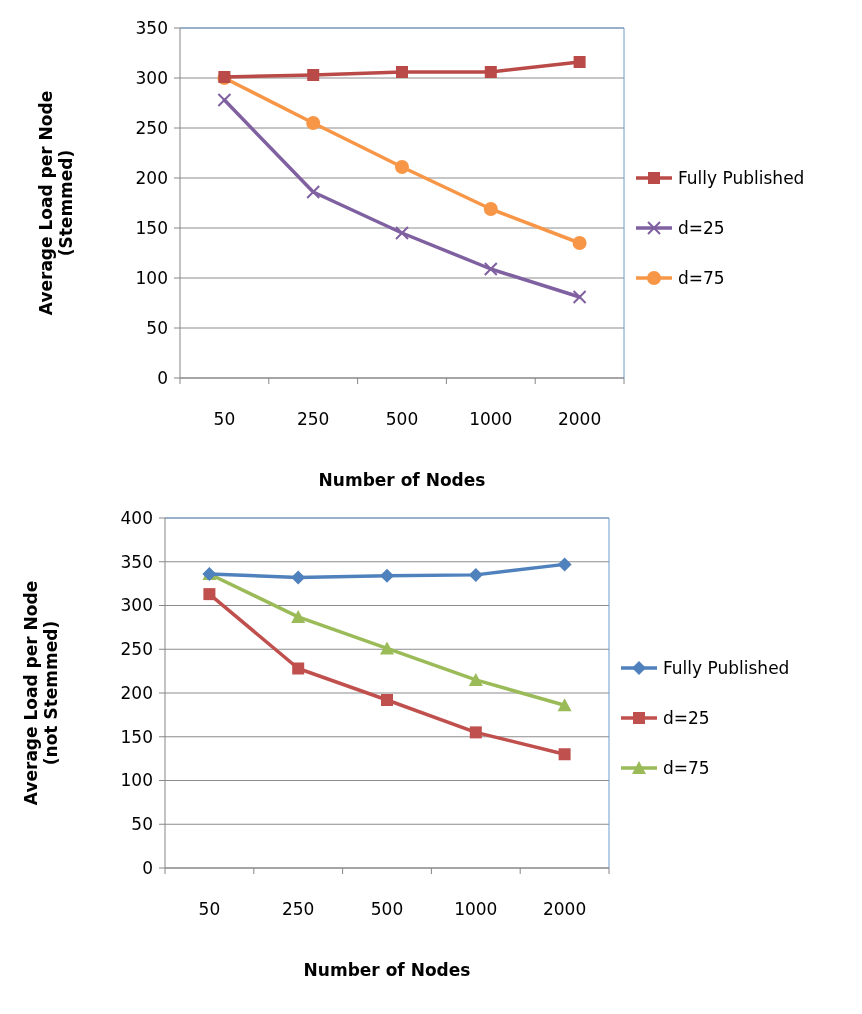  What do you see at coordinates (55, 203) in the screenshot?
I see `y-axis-title: Average Load per Node (Stemmed)` at bounding box center [55, 203].